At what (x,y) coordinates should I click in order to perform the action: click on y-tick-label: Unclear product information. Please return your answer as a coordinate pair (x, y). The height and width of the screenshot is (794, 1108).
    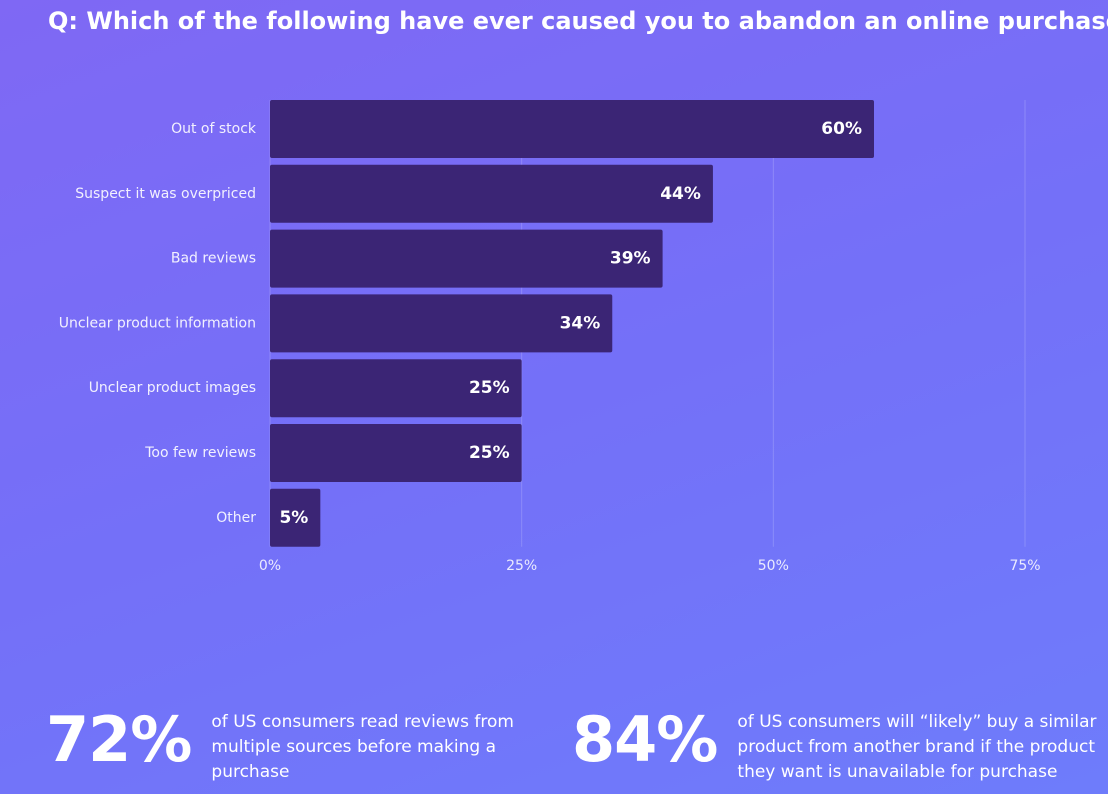
    Looking at the image, I should click on (157, 323).